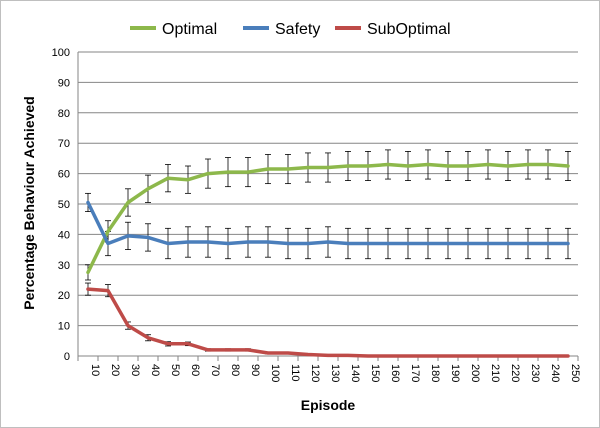 This screenshot has height=428, width=600. Describe the element at coordinates (555, 373) in the screenshot. I see `x-tick-label: 240` at that location.